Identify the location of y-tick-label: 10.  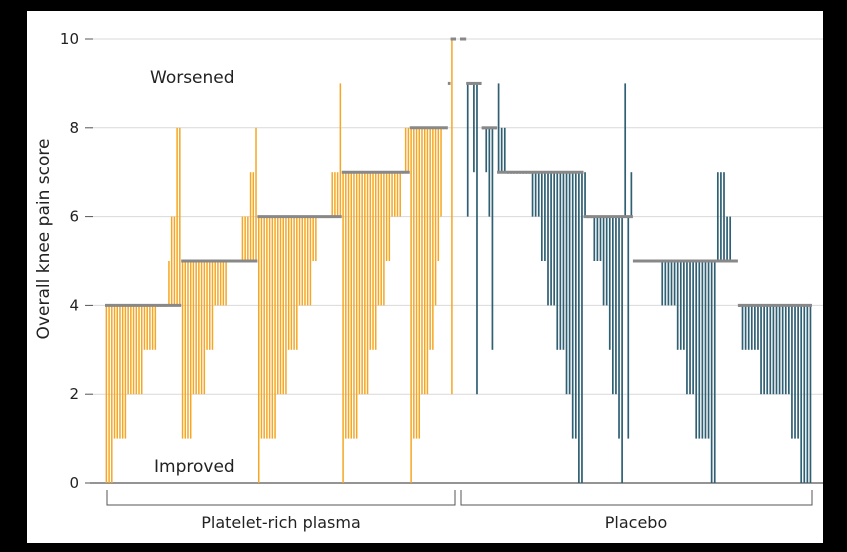
(69, 39).